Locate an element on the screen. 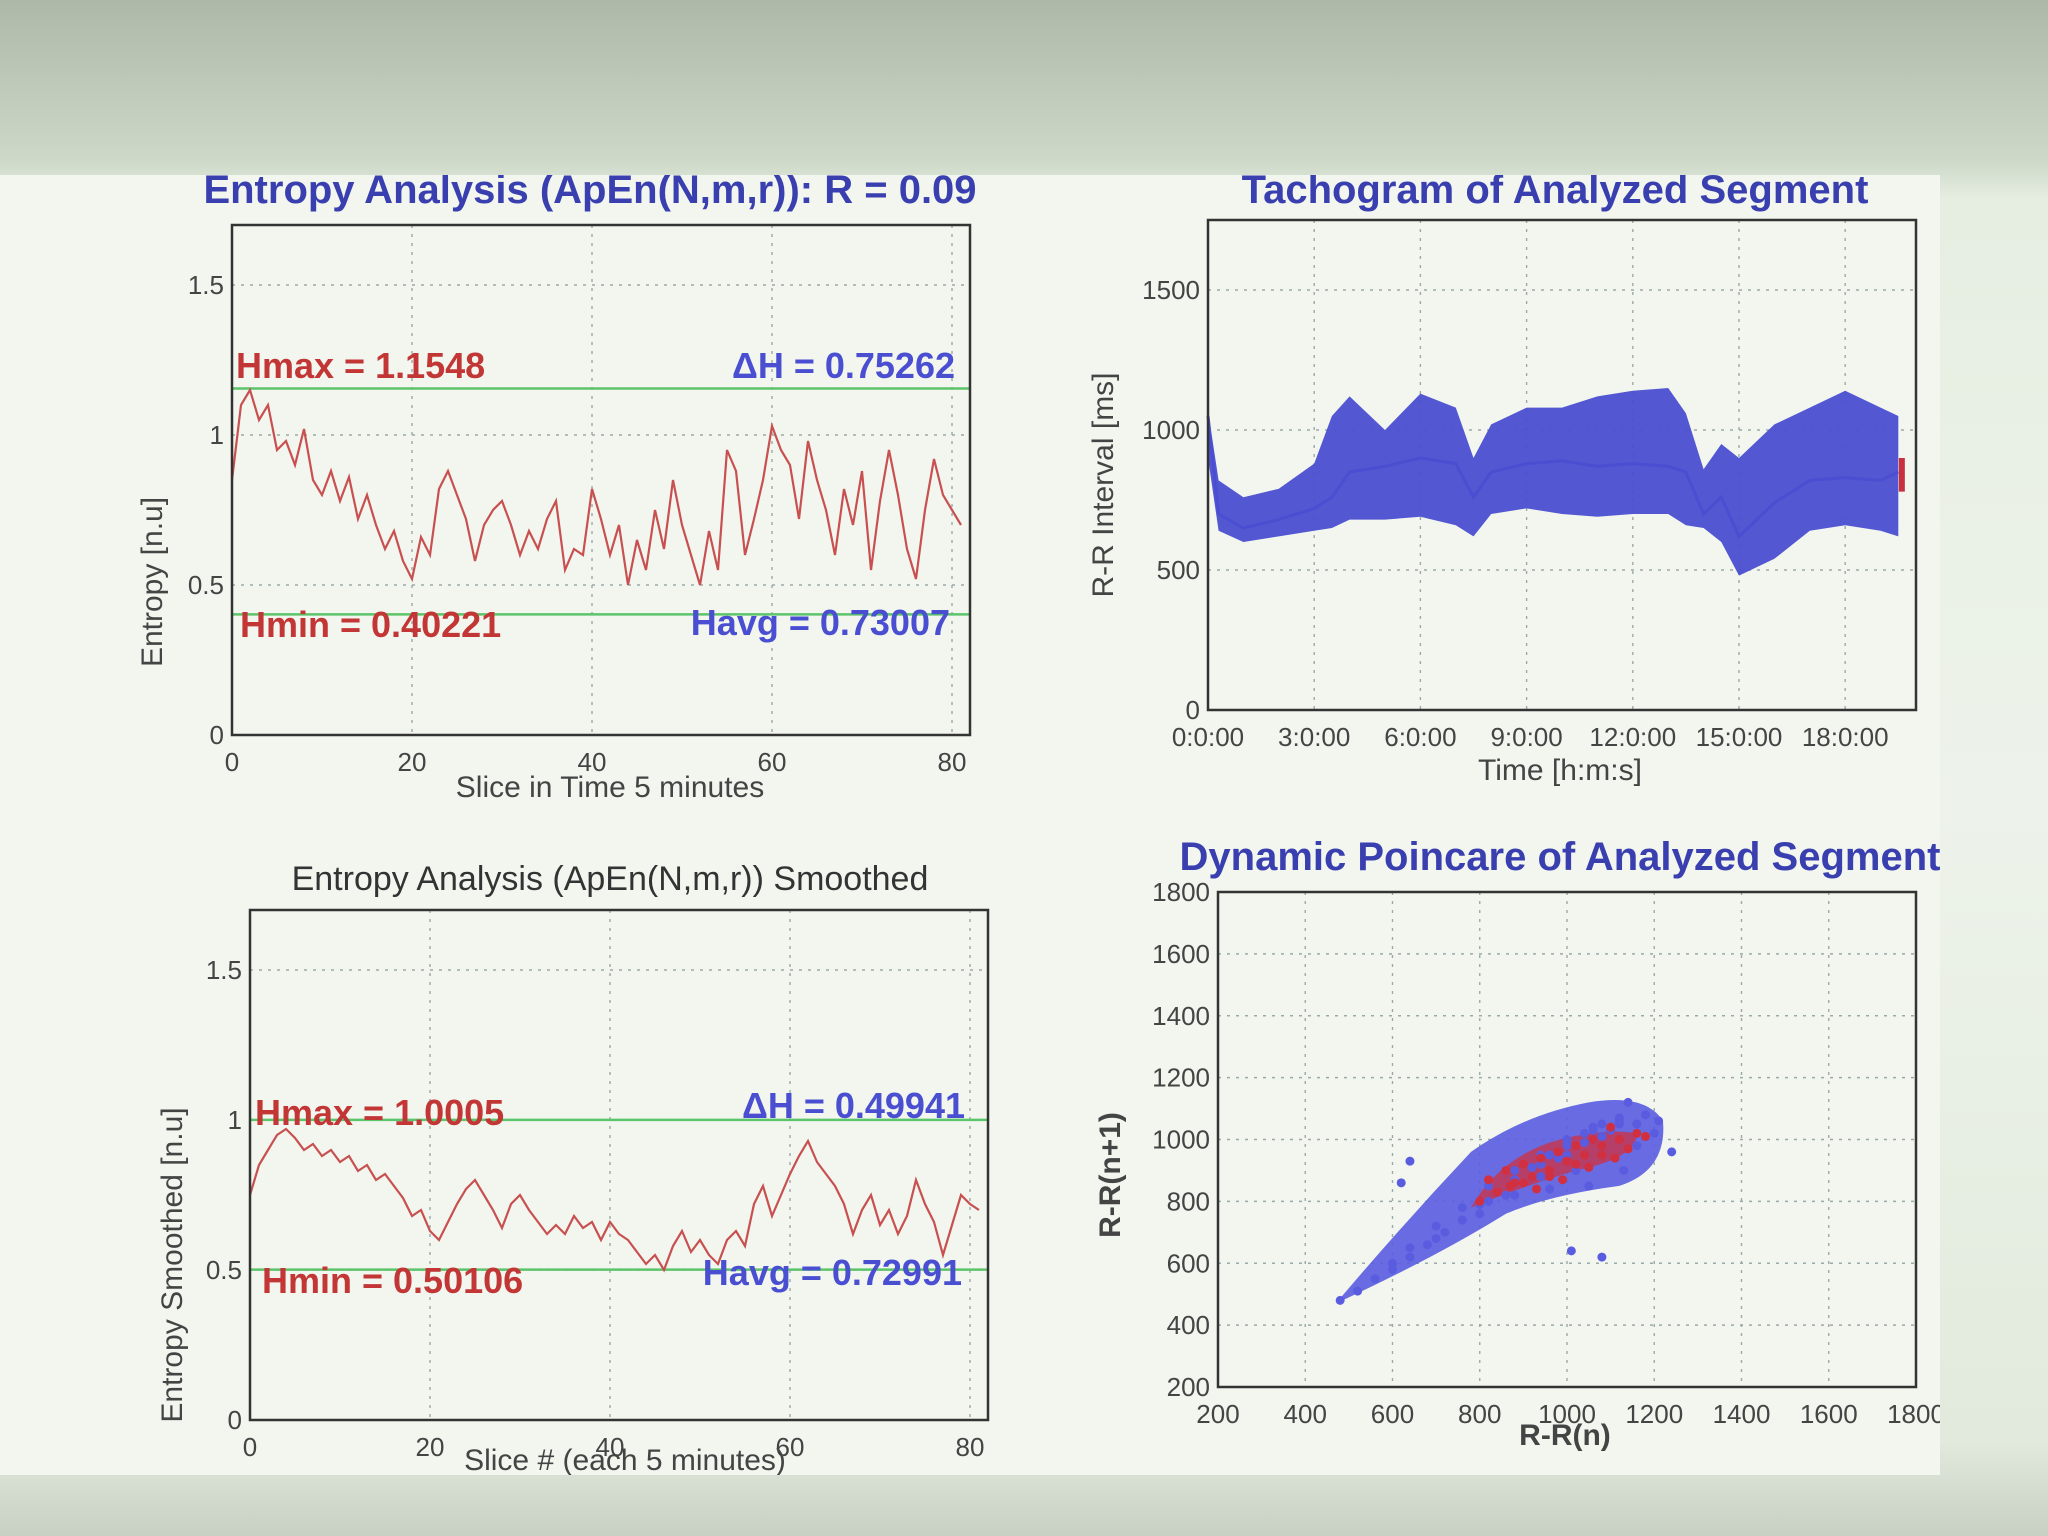 The width and height of the screenshot is (2048, 1536). entropy-x-tick-label: 80 is located at coordinates (952, 762).